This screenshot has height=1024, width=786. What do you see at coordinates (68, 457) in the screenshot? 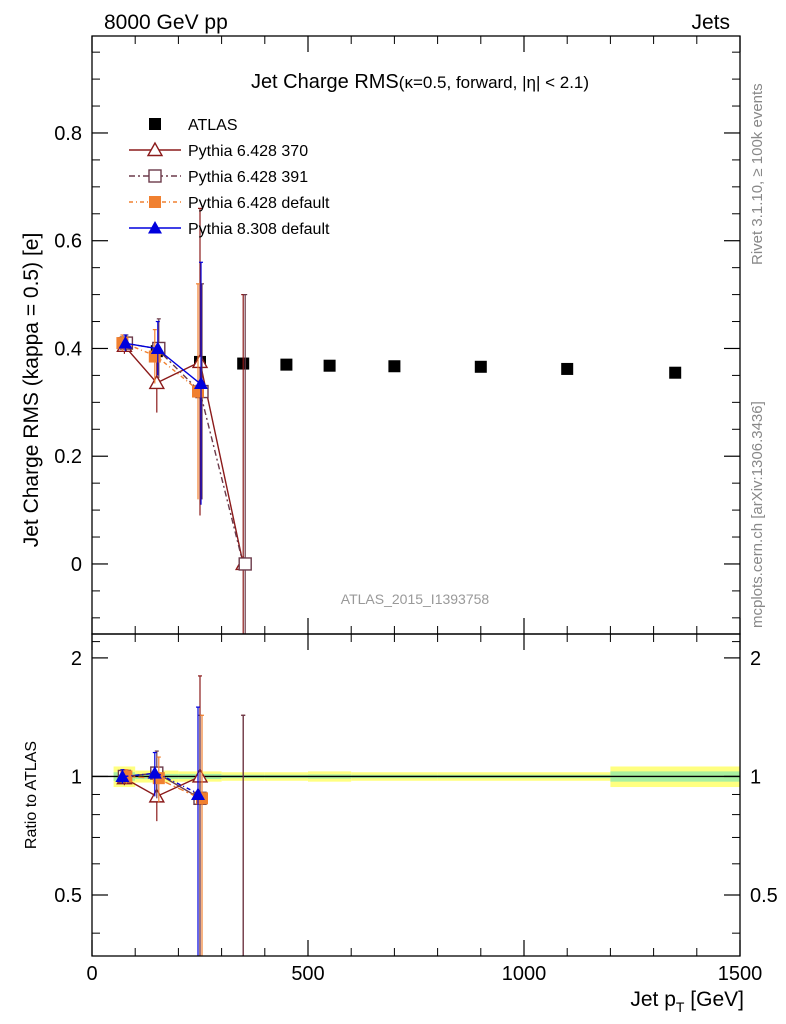
I see `main-y-tick-label: 0.2` at bounding box center [68, 457].